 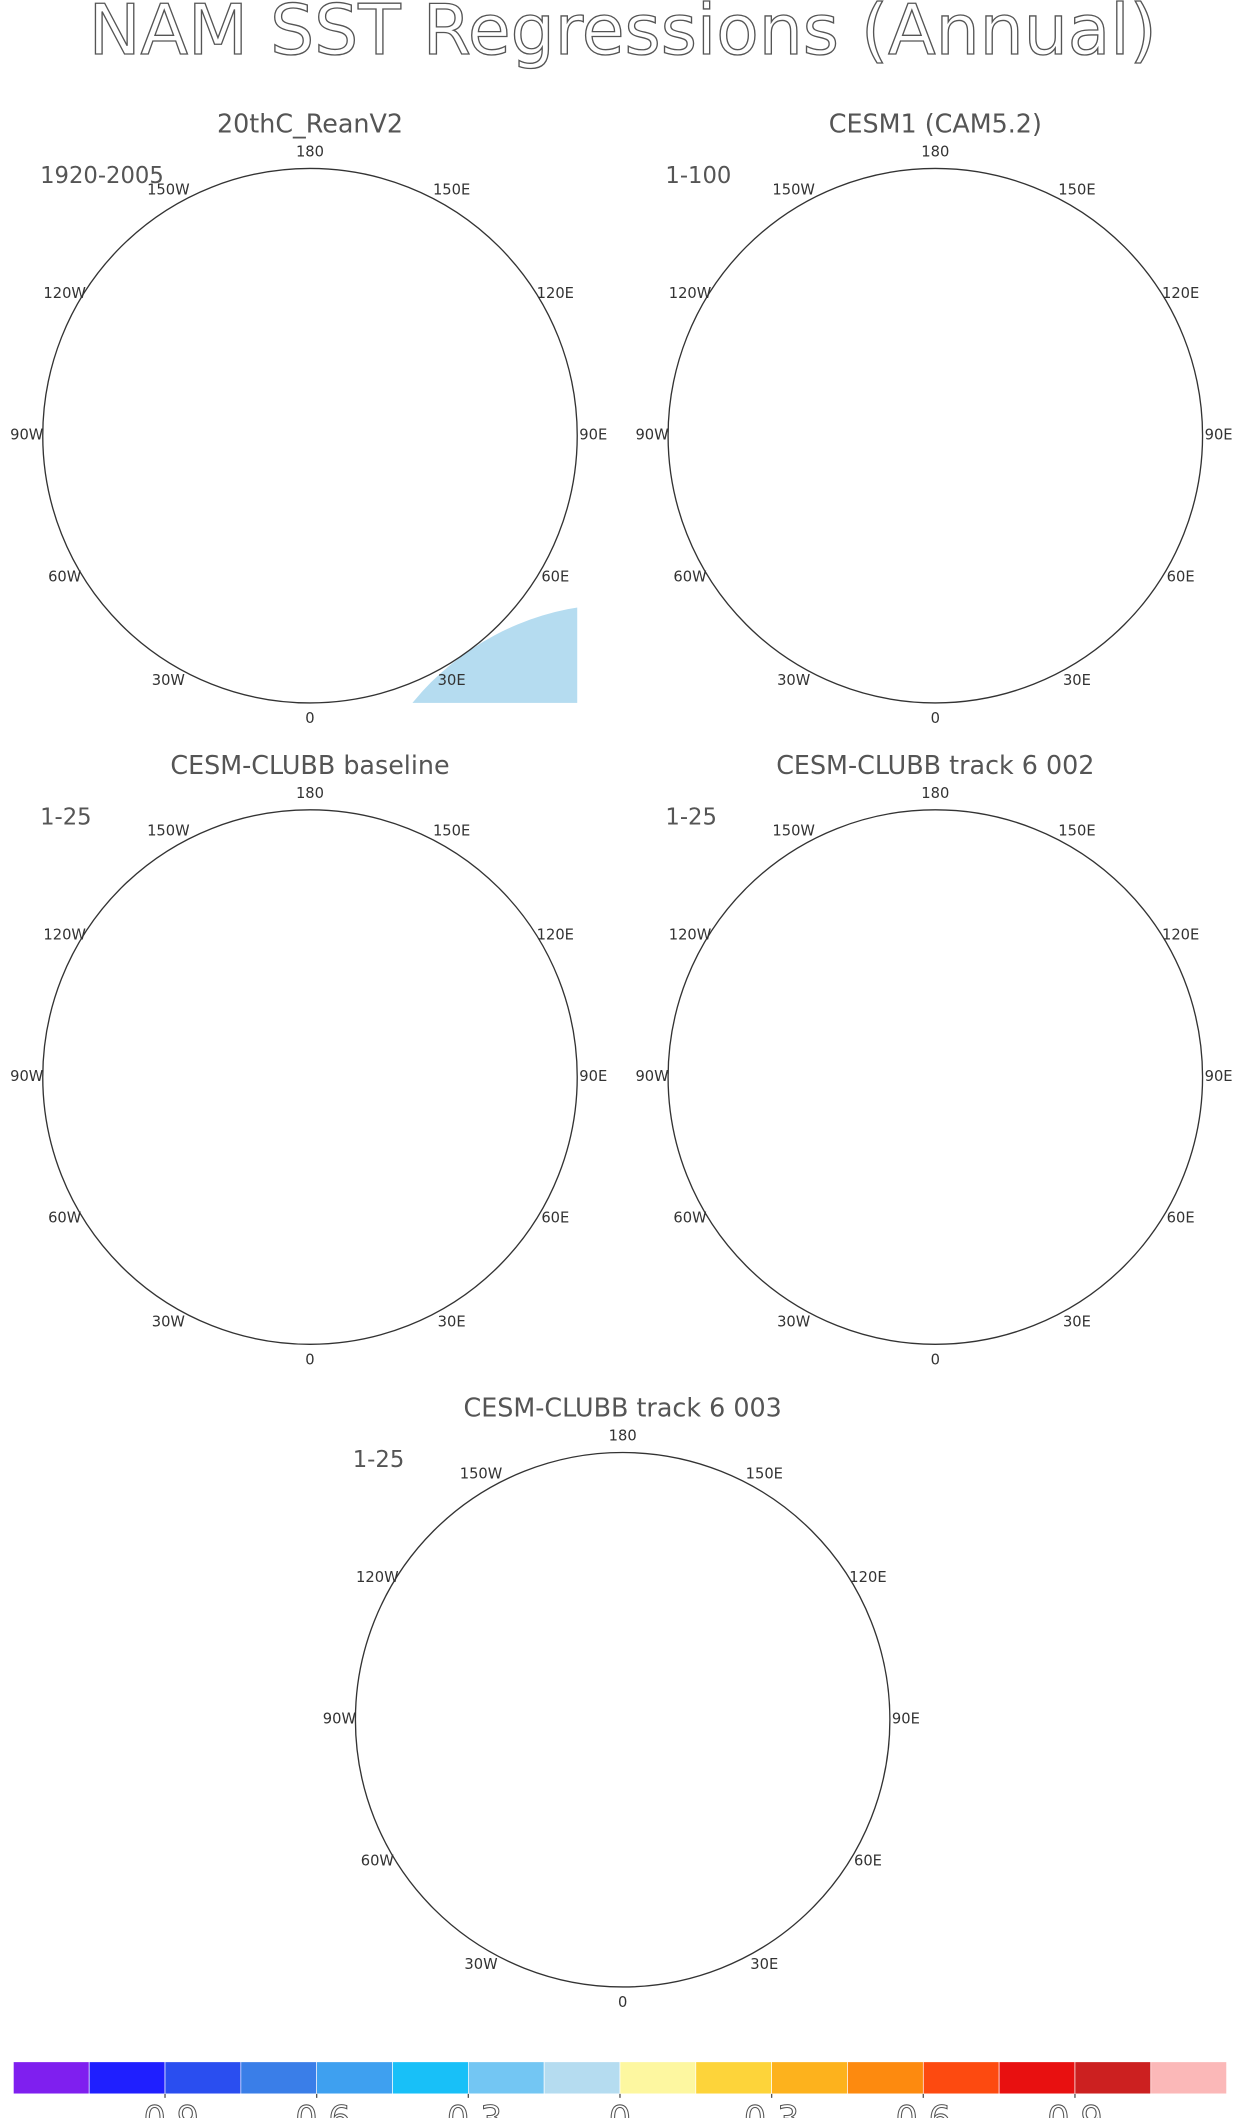 I want to click on colorbar-label: -0.3, so click(x=468, y=2109).